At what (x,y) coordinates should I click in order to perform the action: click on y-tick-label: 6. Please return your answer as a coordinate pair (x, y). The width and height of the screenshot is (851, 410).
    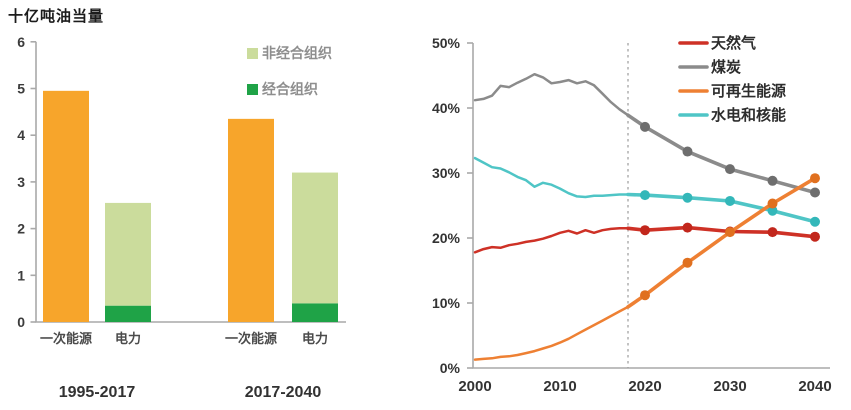
    Looking at the image, I should click on (21, 42).